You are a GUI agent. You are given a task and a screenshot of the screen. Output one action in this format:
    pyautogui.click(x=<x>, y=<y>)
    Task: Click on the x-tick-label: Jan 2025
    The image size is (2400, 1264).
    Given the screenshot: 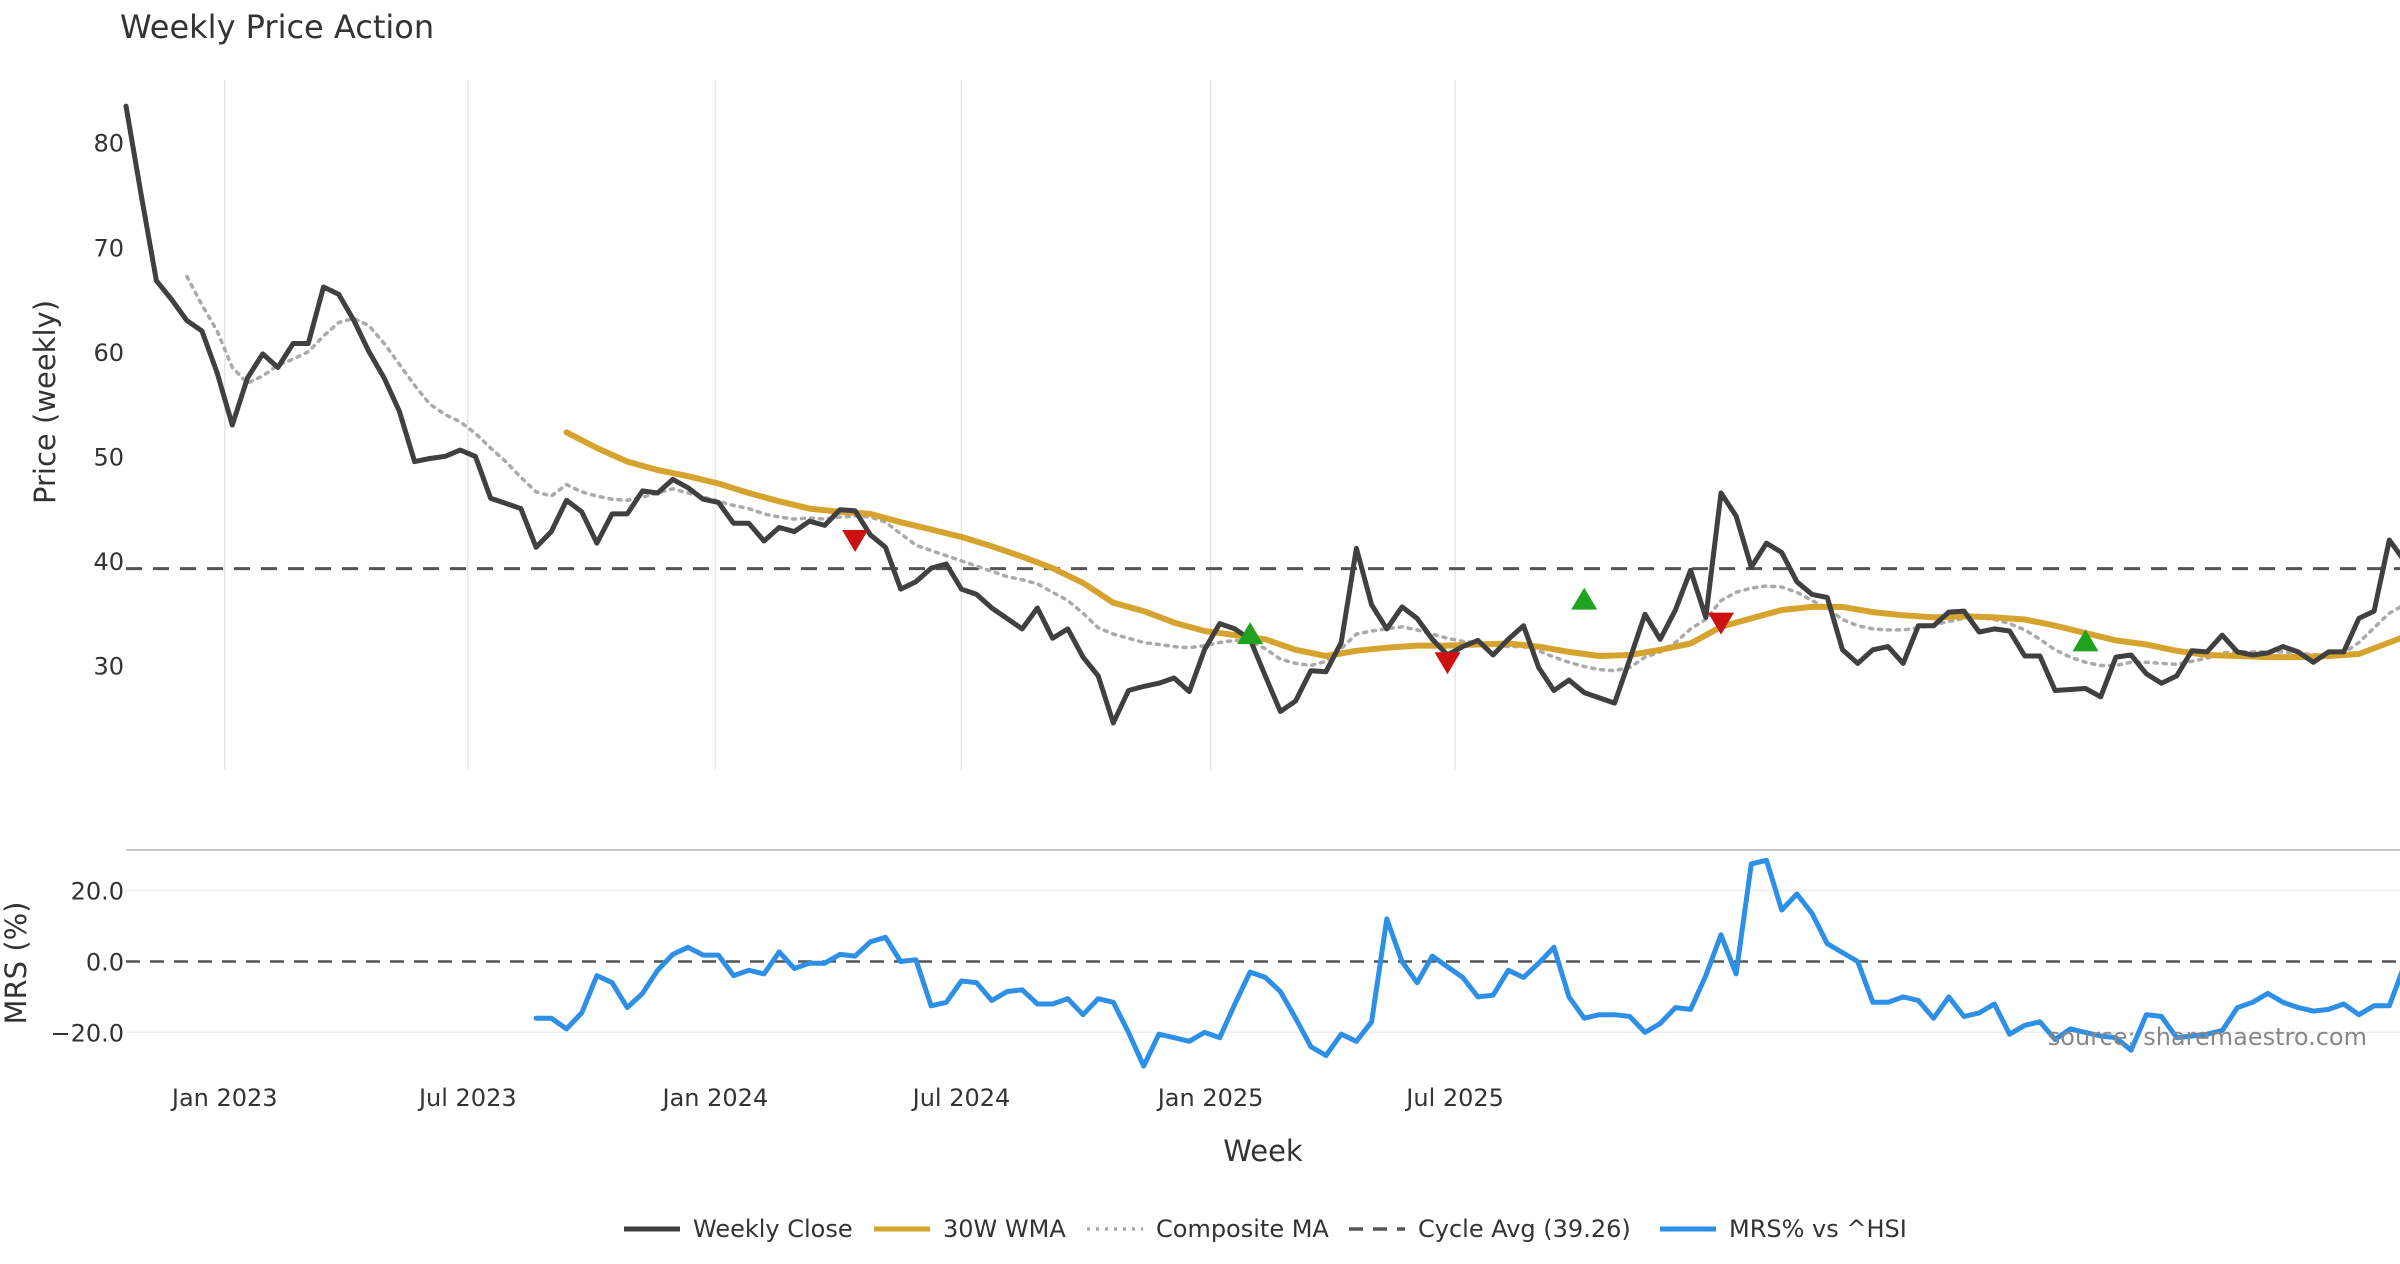 What is the action you would take?
    pyautogui.click(x=1210, y=1098)
    